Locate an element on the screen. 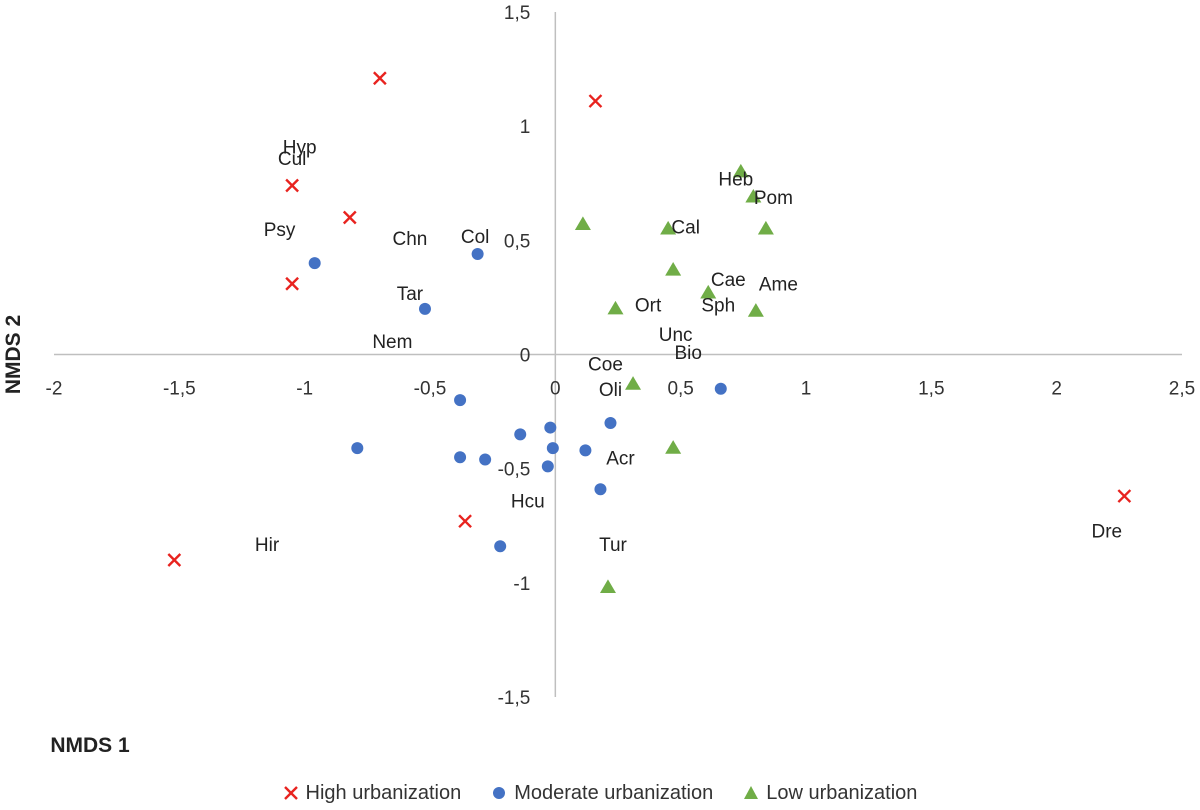  x-axis-title: NMDS 1 is located at coordinates (90, 745).